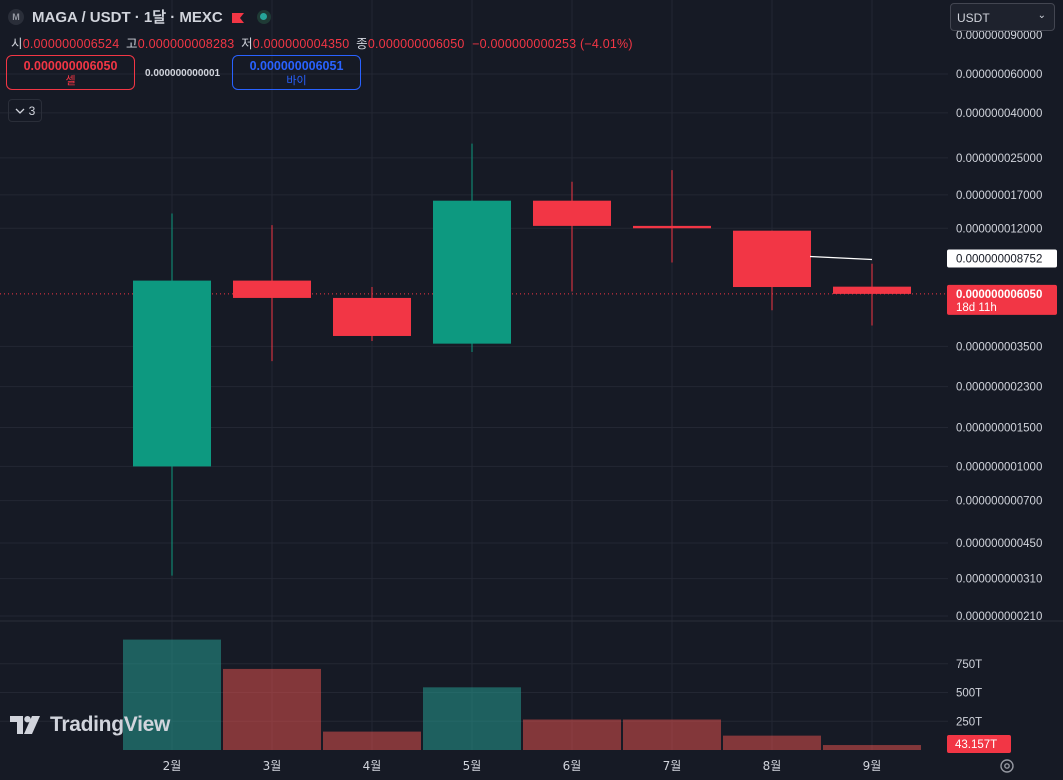 The image size is (1063, 780). I want to click on indicator-count: 3, so click(32, 110).